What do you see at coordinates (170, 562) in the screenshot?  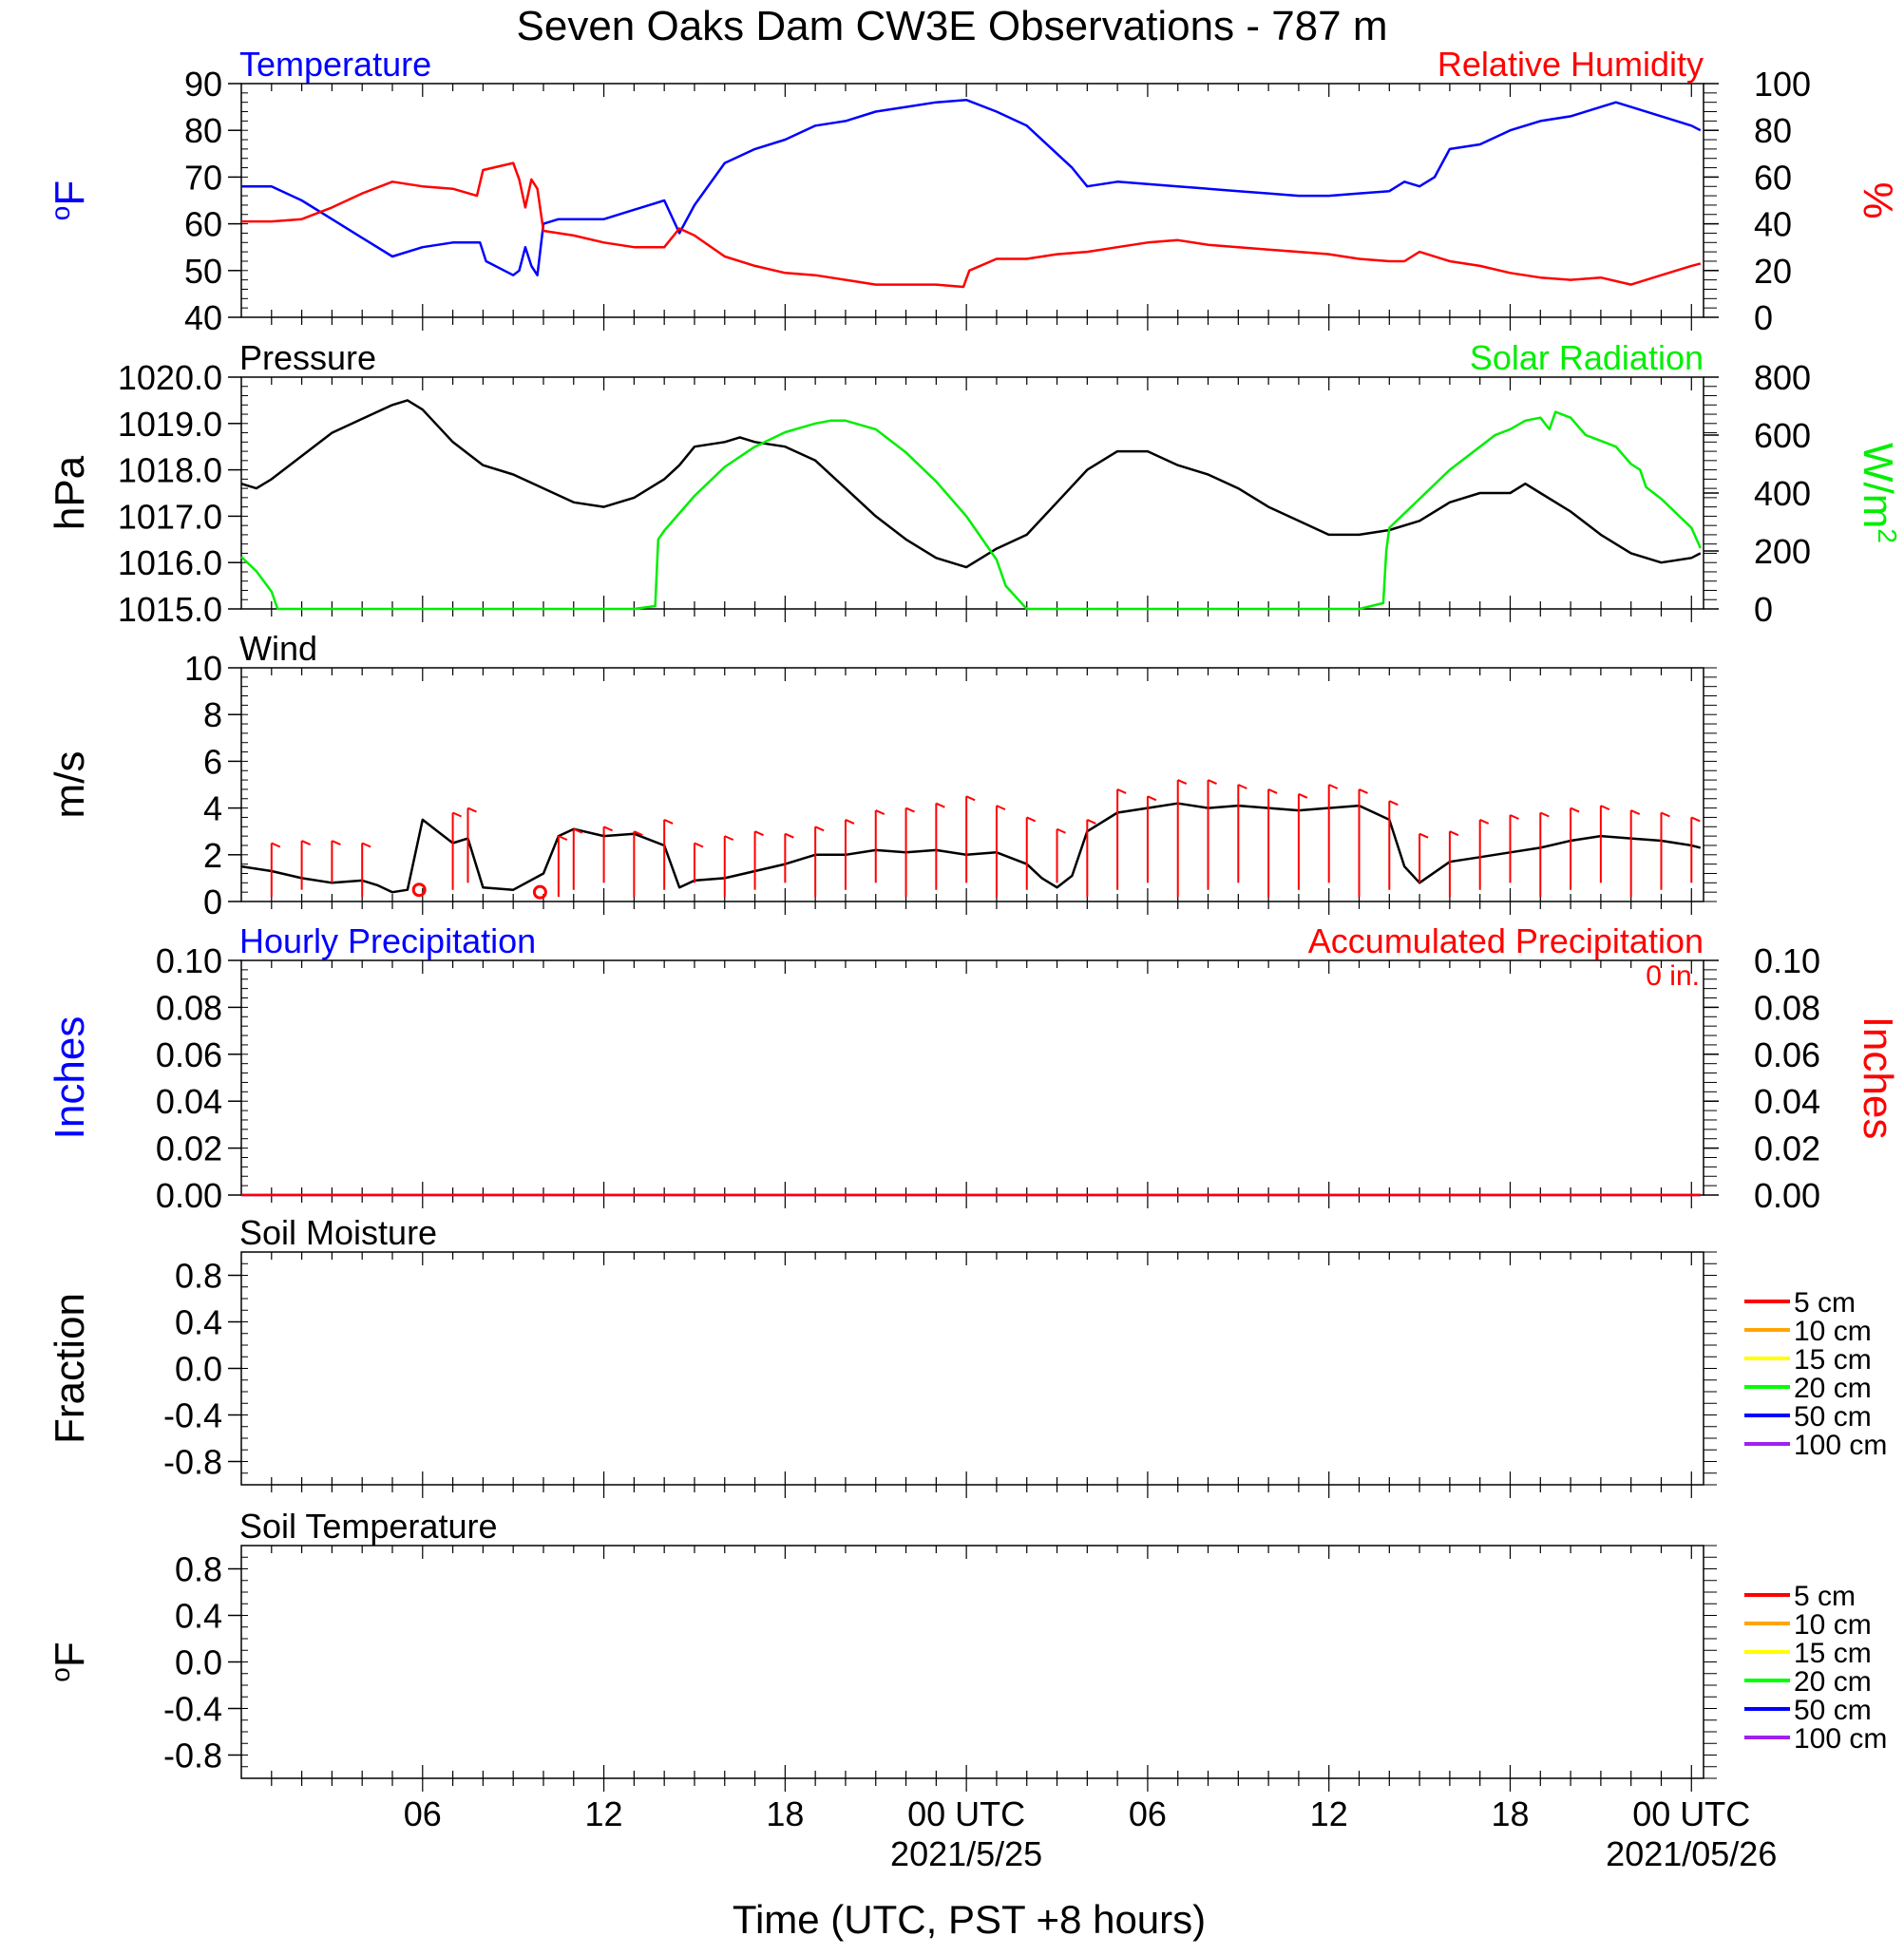 I see `y-tick-label-left: 1016.0` at bounding box center [170, 562].